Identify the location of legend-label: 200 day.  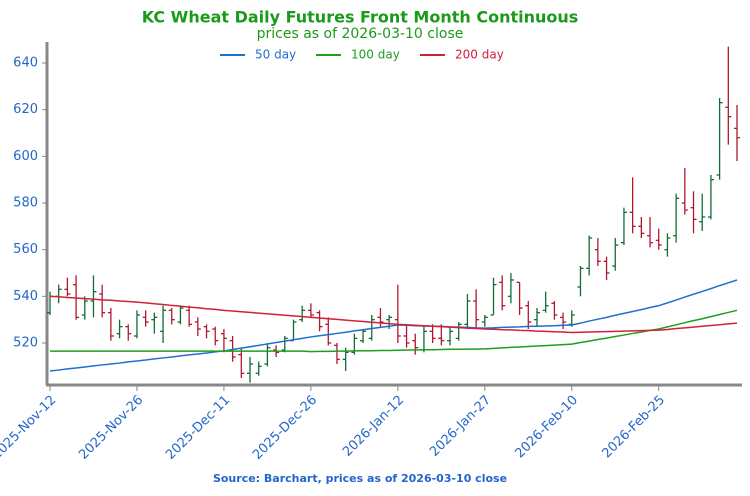
(479, 55).